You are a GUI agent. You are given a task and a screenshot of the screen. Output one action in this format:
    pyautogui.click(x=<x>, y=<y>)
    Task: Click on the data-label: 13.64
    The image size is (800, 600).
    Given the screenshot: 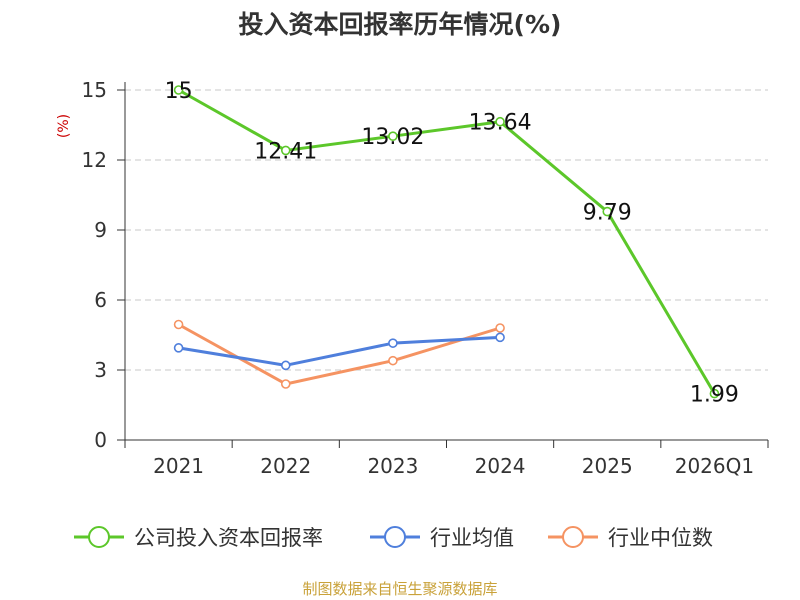 What is the action you would take?
    pyautogui.click(x=500, y=123)
    